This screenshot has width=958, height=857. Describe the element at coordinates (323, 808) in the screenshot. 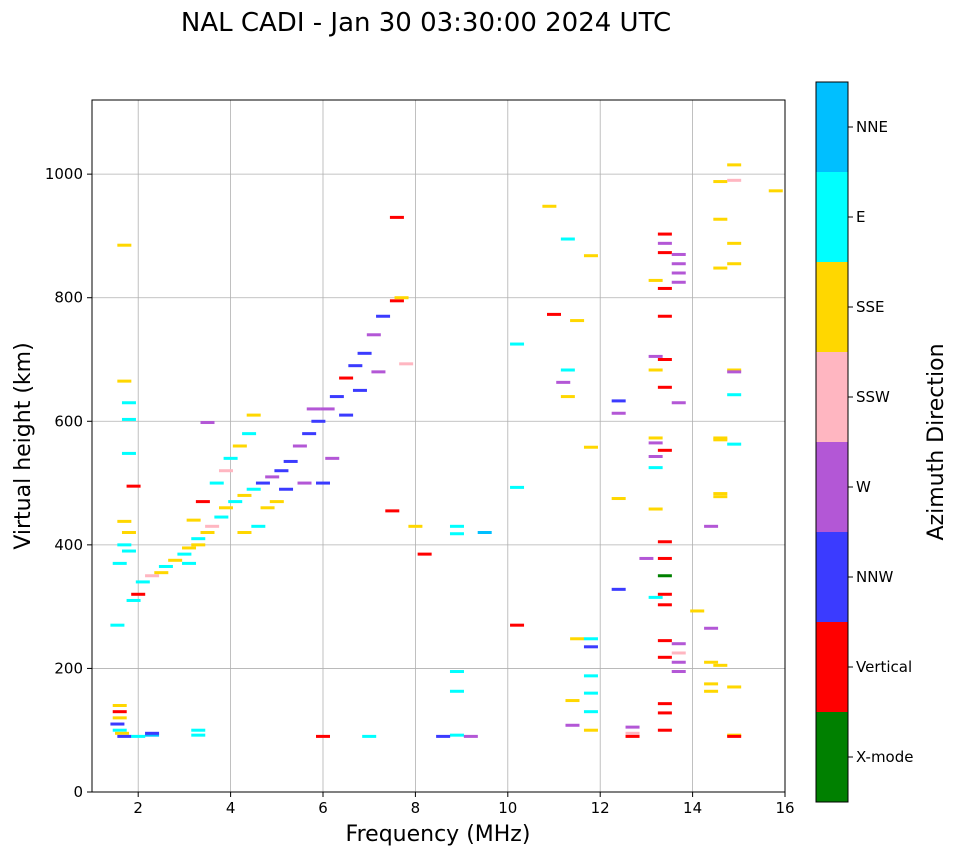

I see `x-tick-label-2: 6` at that location.